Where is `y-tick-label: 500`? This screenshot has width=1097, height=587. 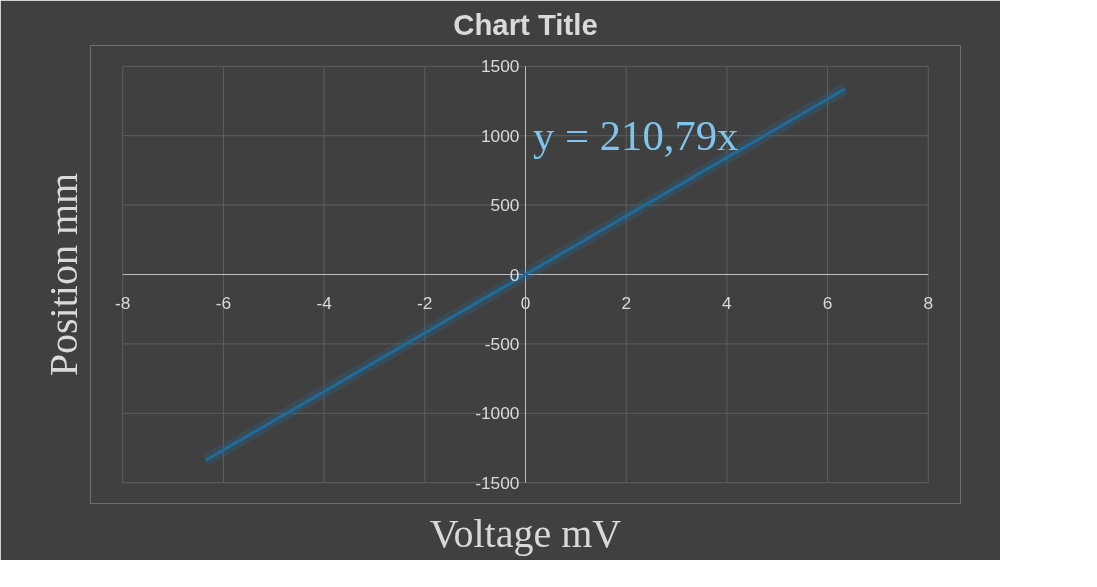
y-tick-label: 500 is located at coordinates (505, 205).